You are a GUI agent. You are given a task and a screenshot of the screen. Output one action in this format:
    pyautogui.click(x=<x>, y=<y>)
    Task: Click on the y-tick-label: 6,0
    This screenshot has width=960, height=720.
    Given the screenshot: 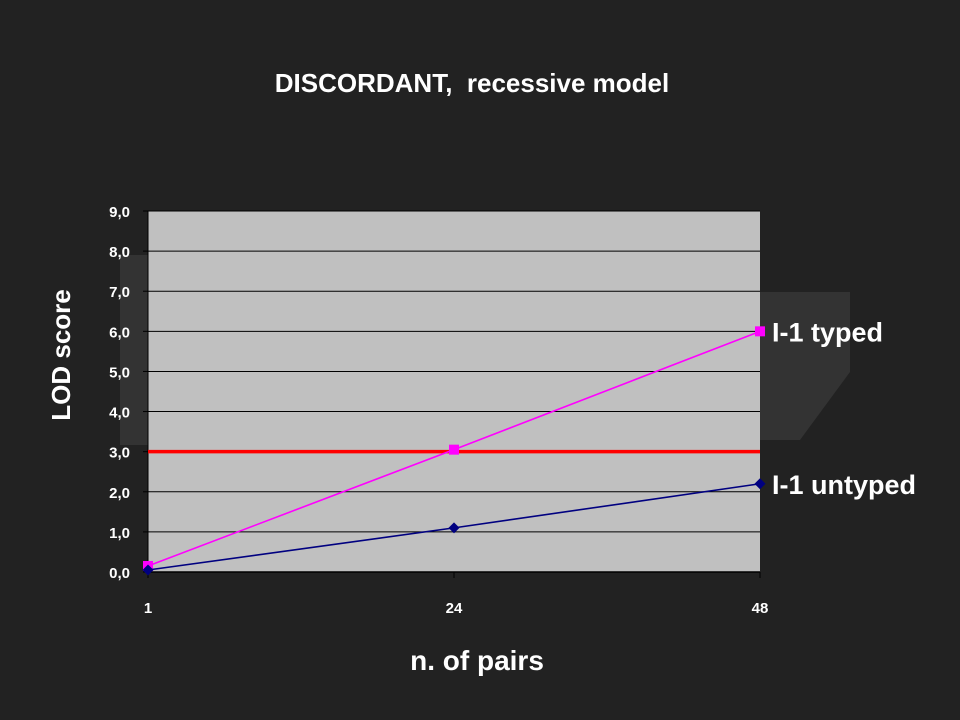 What is the action you would take?
    pyautogui.click(x=119, y=332)
    